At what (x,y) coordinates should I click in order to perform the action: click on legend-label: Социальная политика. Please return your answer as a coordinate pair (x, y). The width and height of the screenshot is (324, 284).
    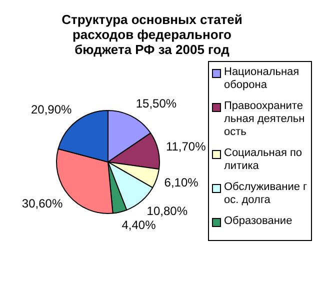
    Looking at the image, I should click on (264, 160).